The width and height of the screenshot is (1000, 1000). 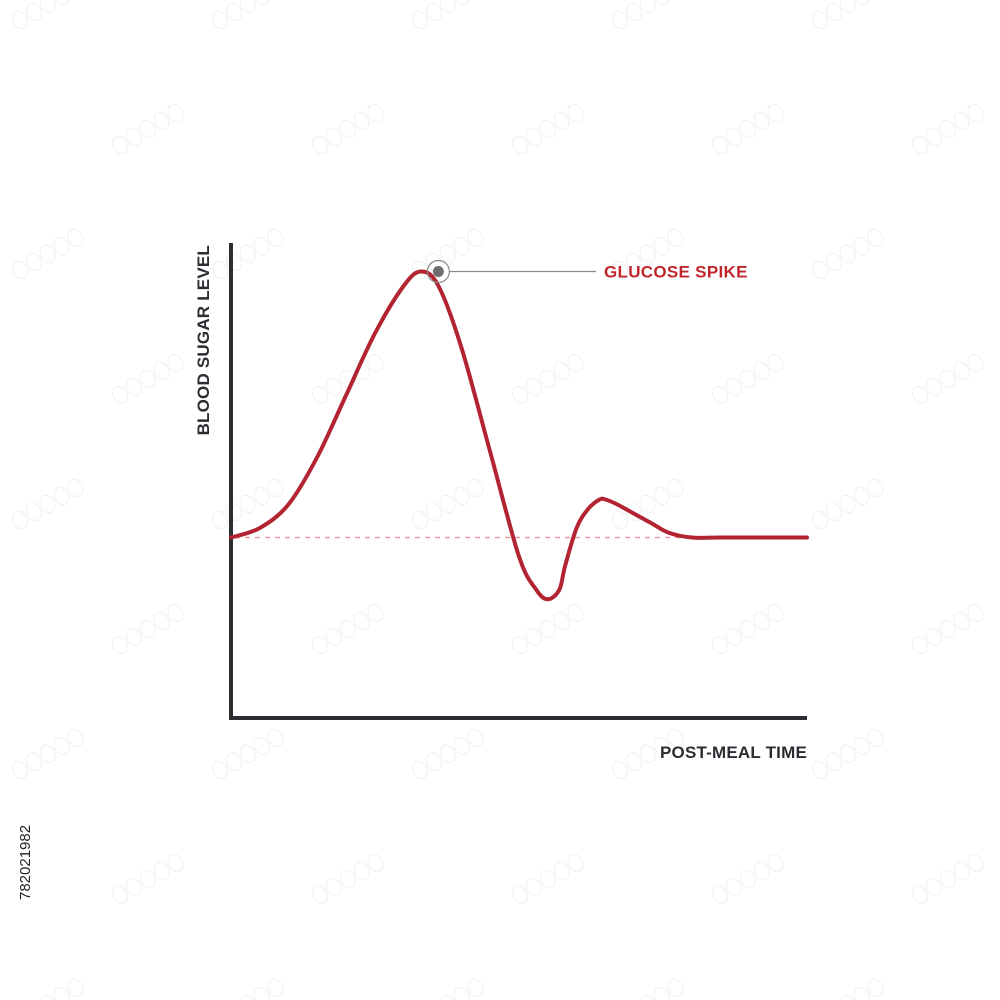 I want to click on peak-marker-dot, so click(x=438, y=271).